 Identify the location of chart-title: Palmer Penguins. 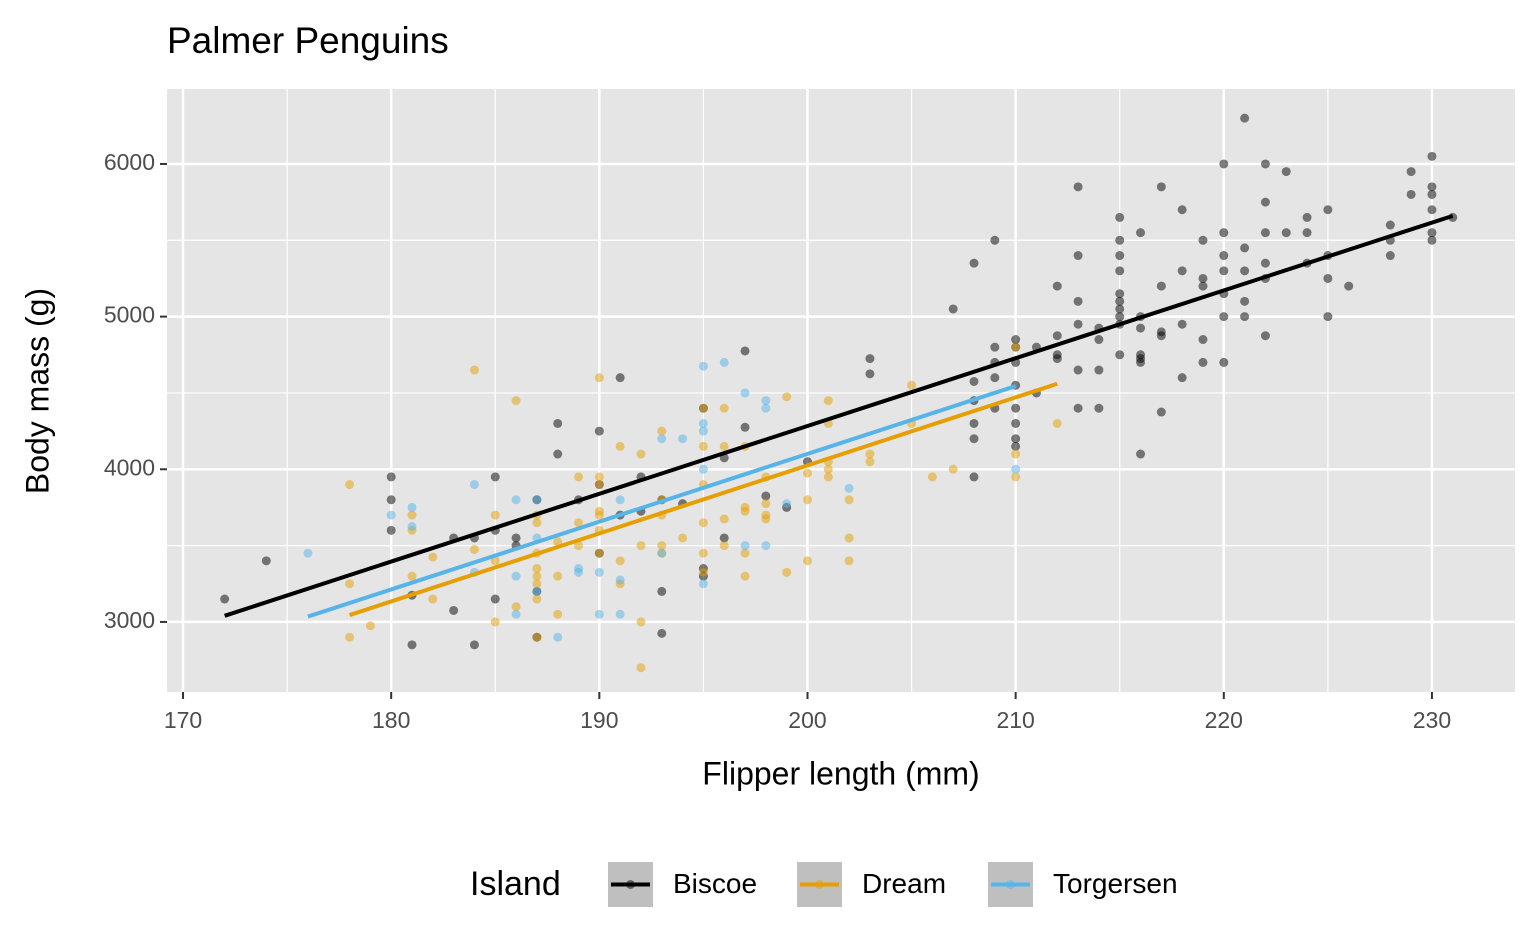
(308, 40).